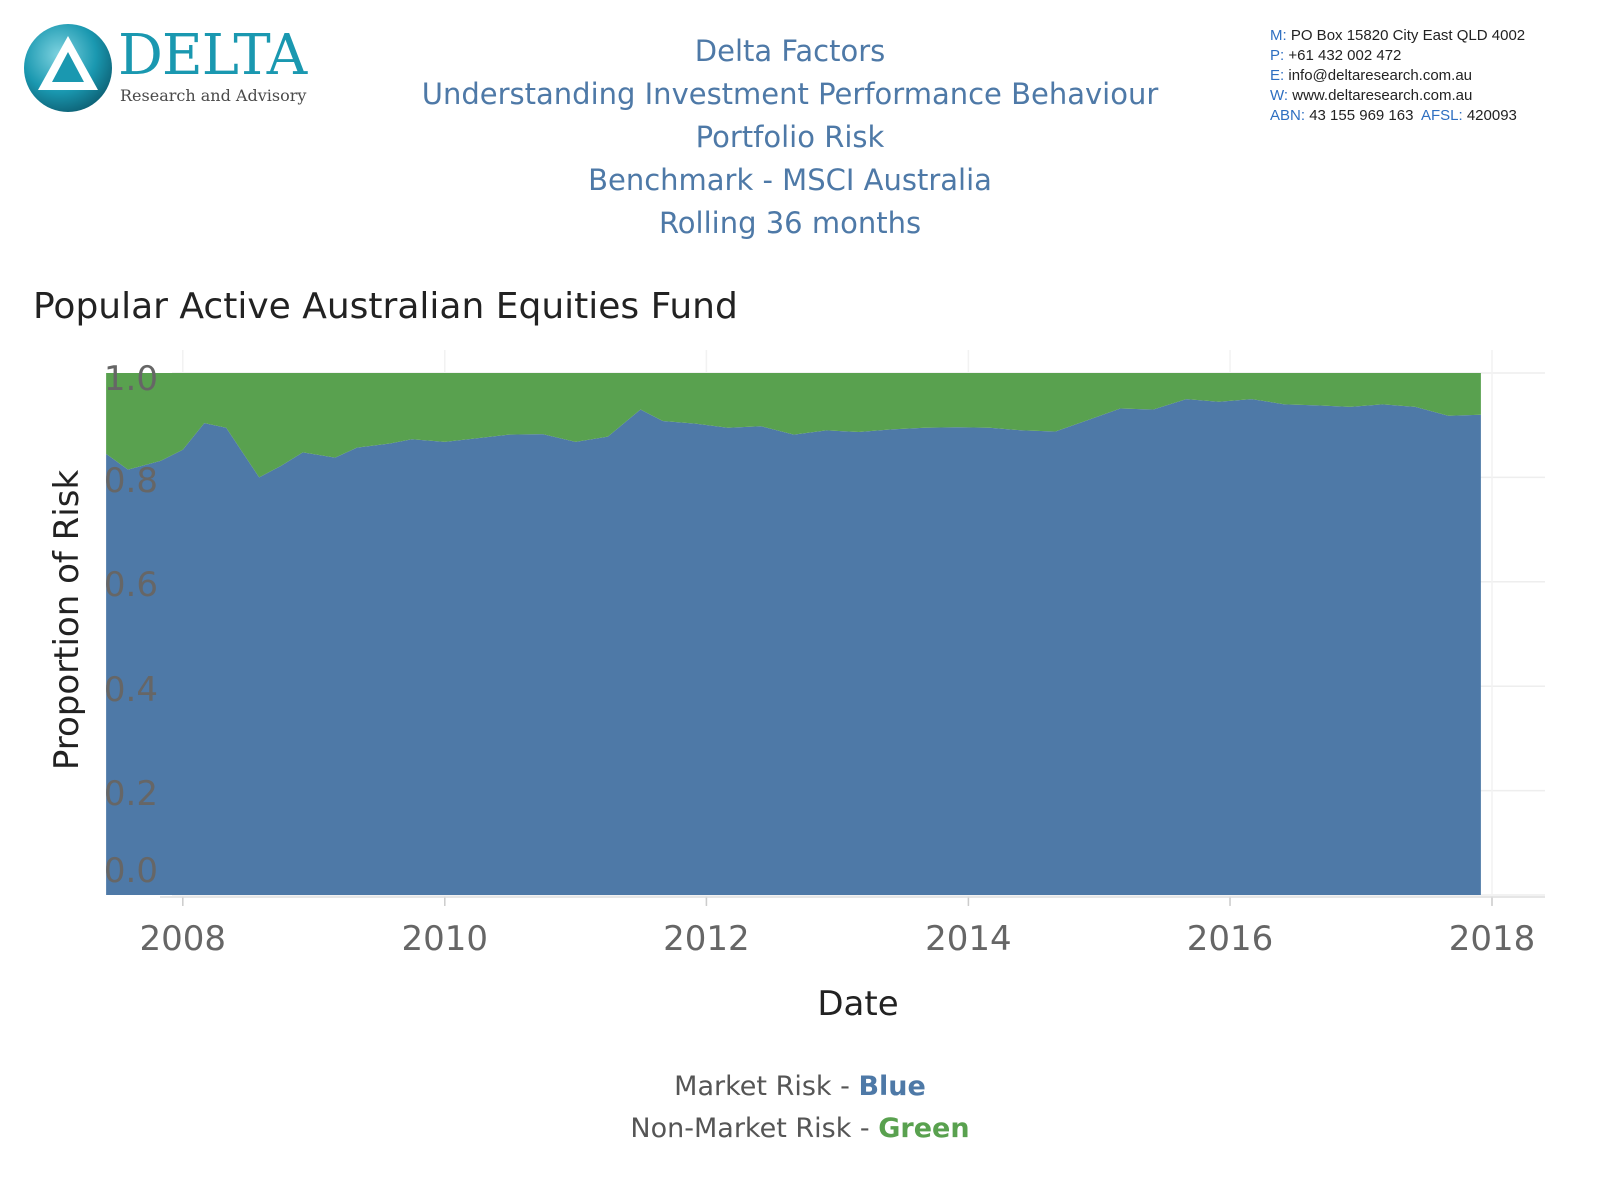 Image resolution: width=1600 pixels, height=1200 pixels. What do you see at coordinates (800, 1086) in the screenshot?
I see `legend-market: Market Risk - Blue` at bounding box center [800, 1086].